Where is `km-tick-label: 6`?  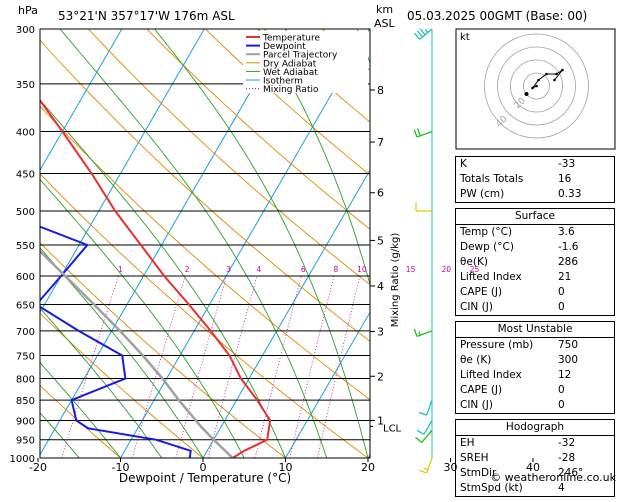
km-tick-label: 6 is located at coordinates (380, 193).